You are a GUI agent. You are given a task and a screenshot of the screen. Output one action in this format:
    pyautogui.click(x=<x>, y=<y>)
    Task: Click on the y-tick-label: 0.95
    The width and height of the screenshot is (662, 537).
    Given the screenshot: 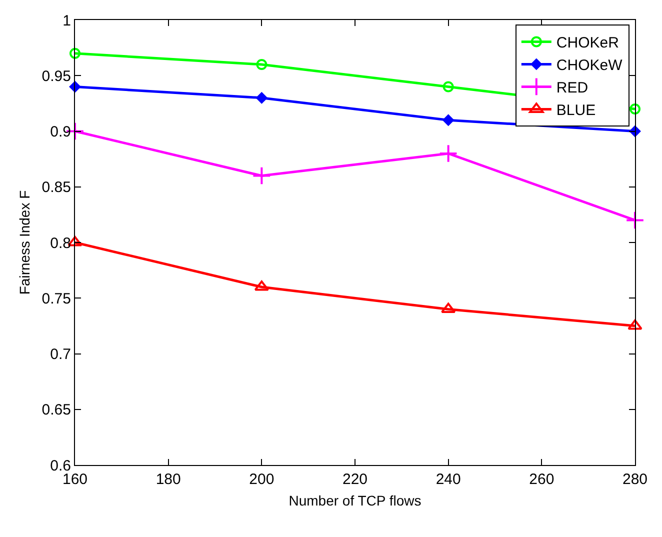 What is the action you would take?
    pyautogui.click(x=56, y=76)
    